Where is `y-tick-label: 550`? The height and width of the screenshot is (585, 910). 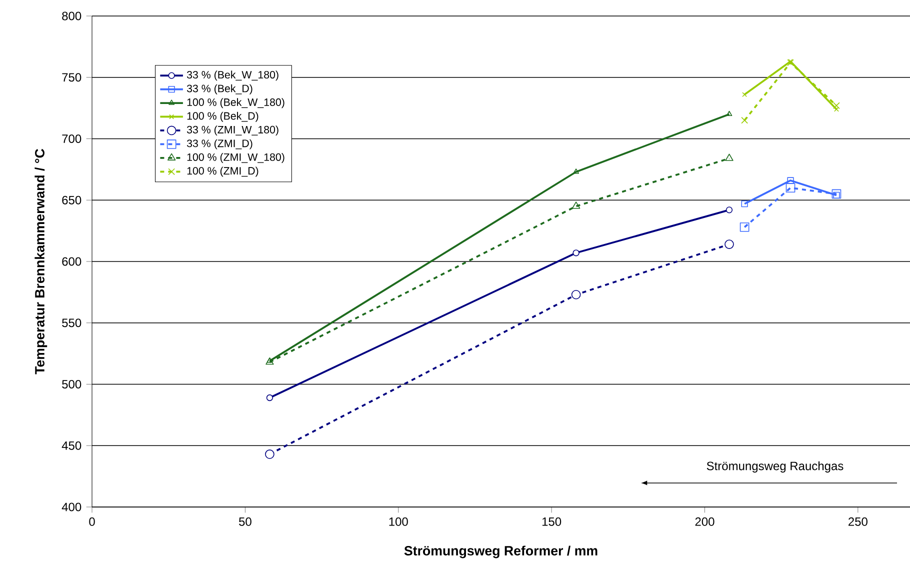
y-tick-label: 550 is located at coordinates (72, 323).